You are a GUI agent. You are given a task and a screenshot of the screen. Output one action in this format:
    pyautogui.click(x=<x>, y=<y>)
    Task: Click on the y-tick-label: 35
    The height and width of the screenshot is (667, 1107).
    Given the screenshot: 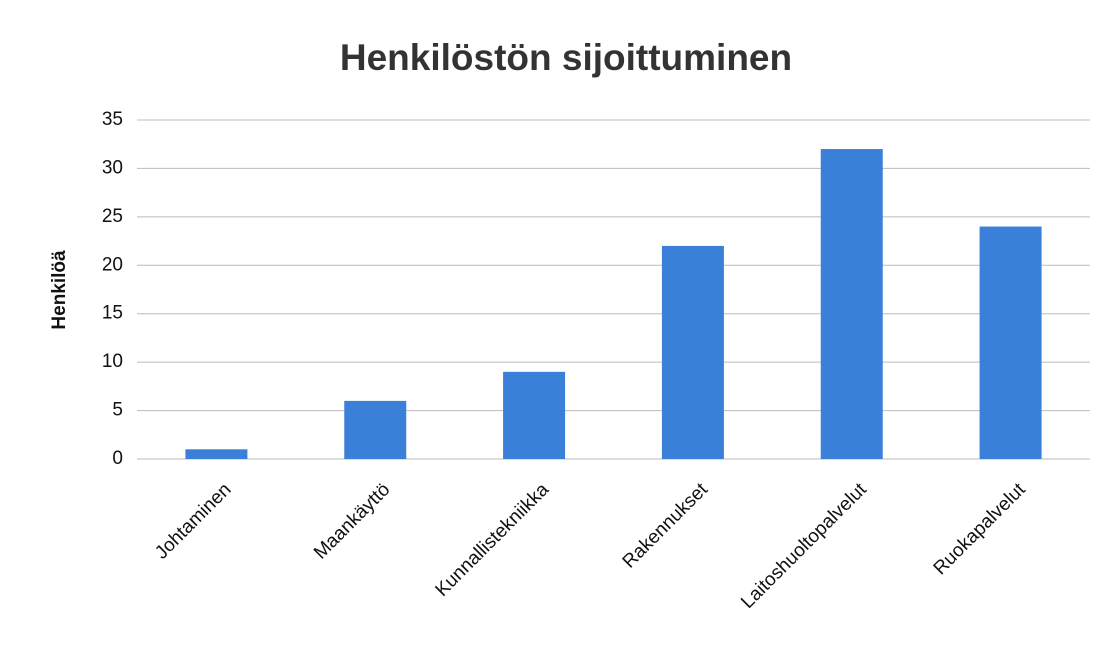 What is the action you would take?
    pyautogui.click(x=112, y=119)
    